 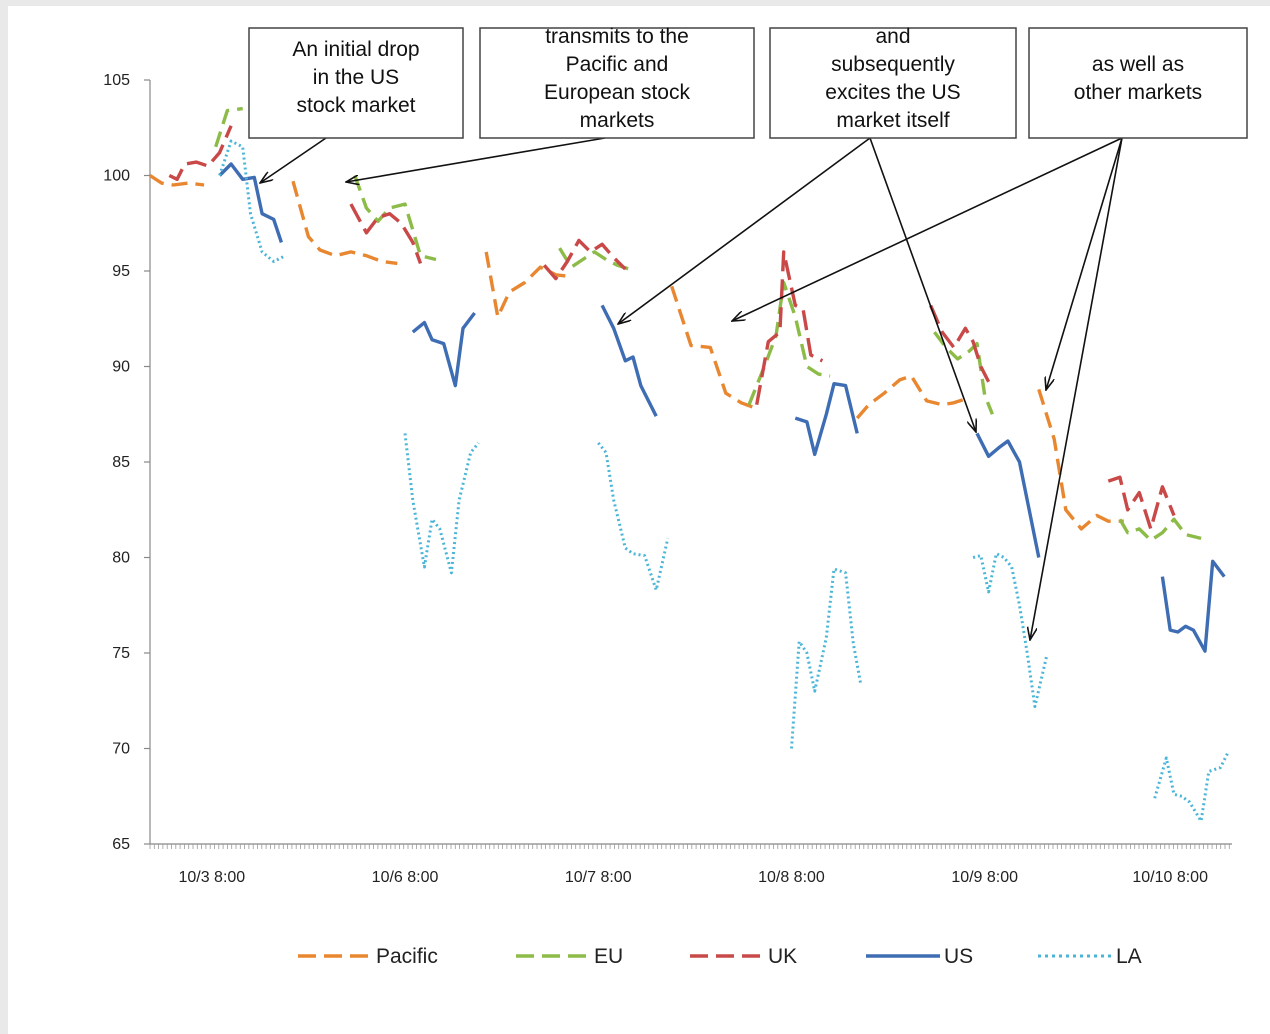 What do you see at coordinates (121, 367) in the screenshot?
I see `y-tick-label: 90` at bounding box center [121, 367].